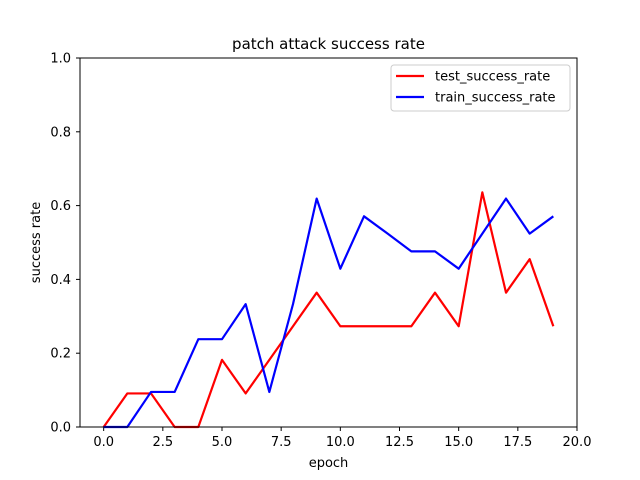  What do you see at coordinates (60, 428) in the screenshot?
I see `y-tick-label: 0.0` at bounding box center [60, 428].